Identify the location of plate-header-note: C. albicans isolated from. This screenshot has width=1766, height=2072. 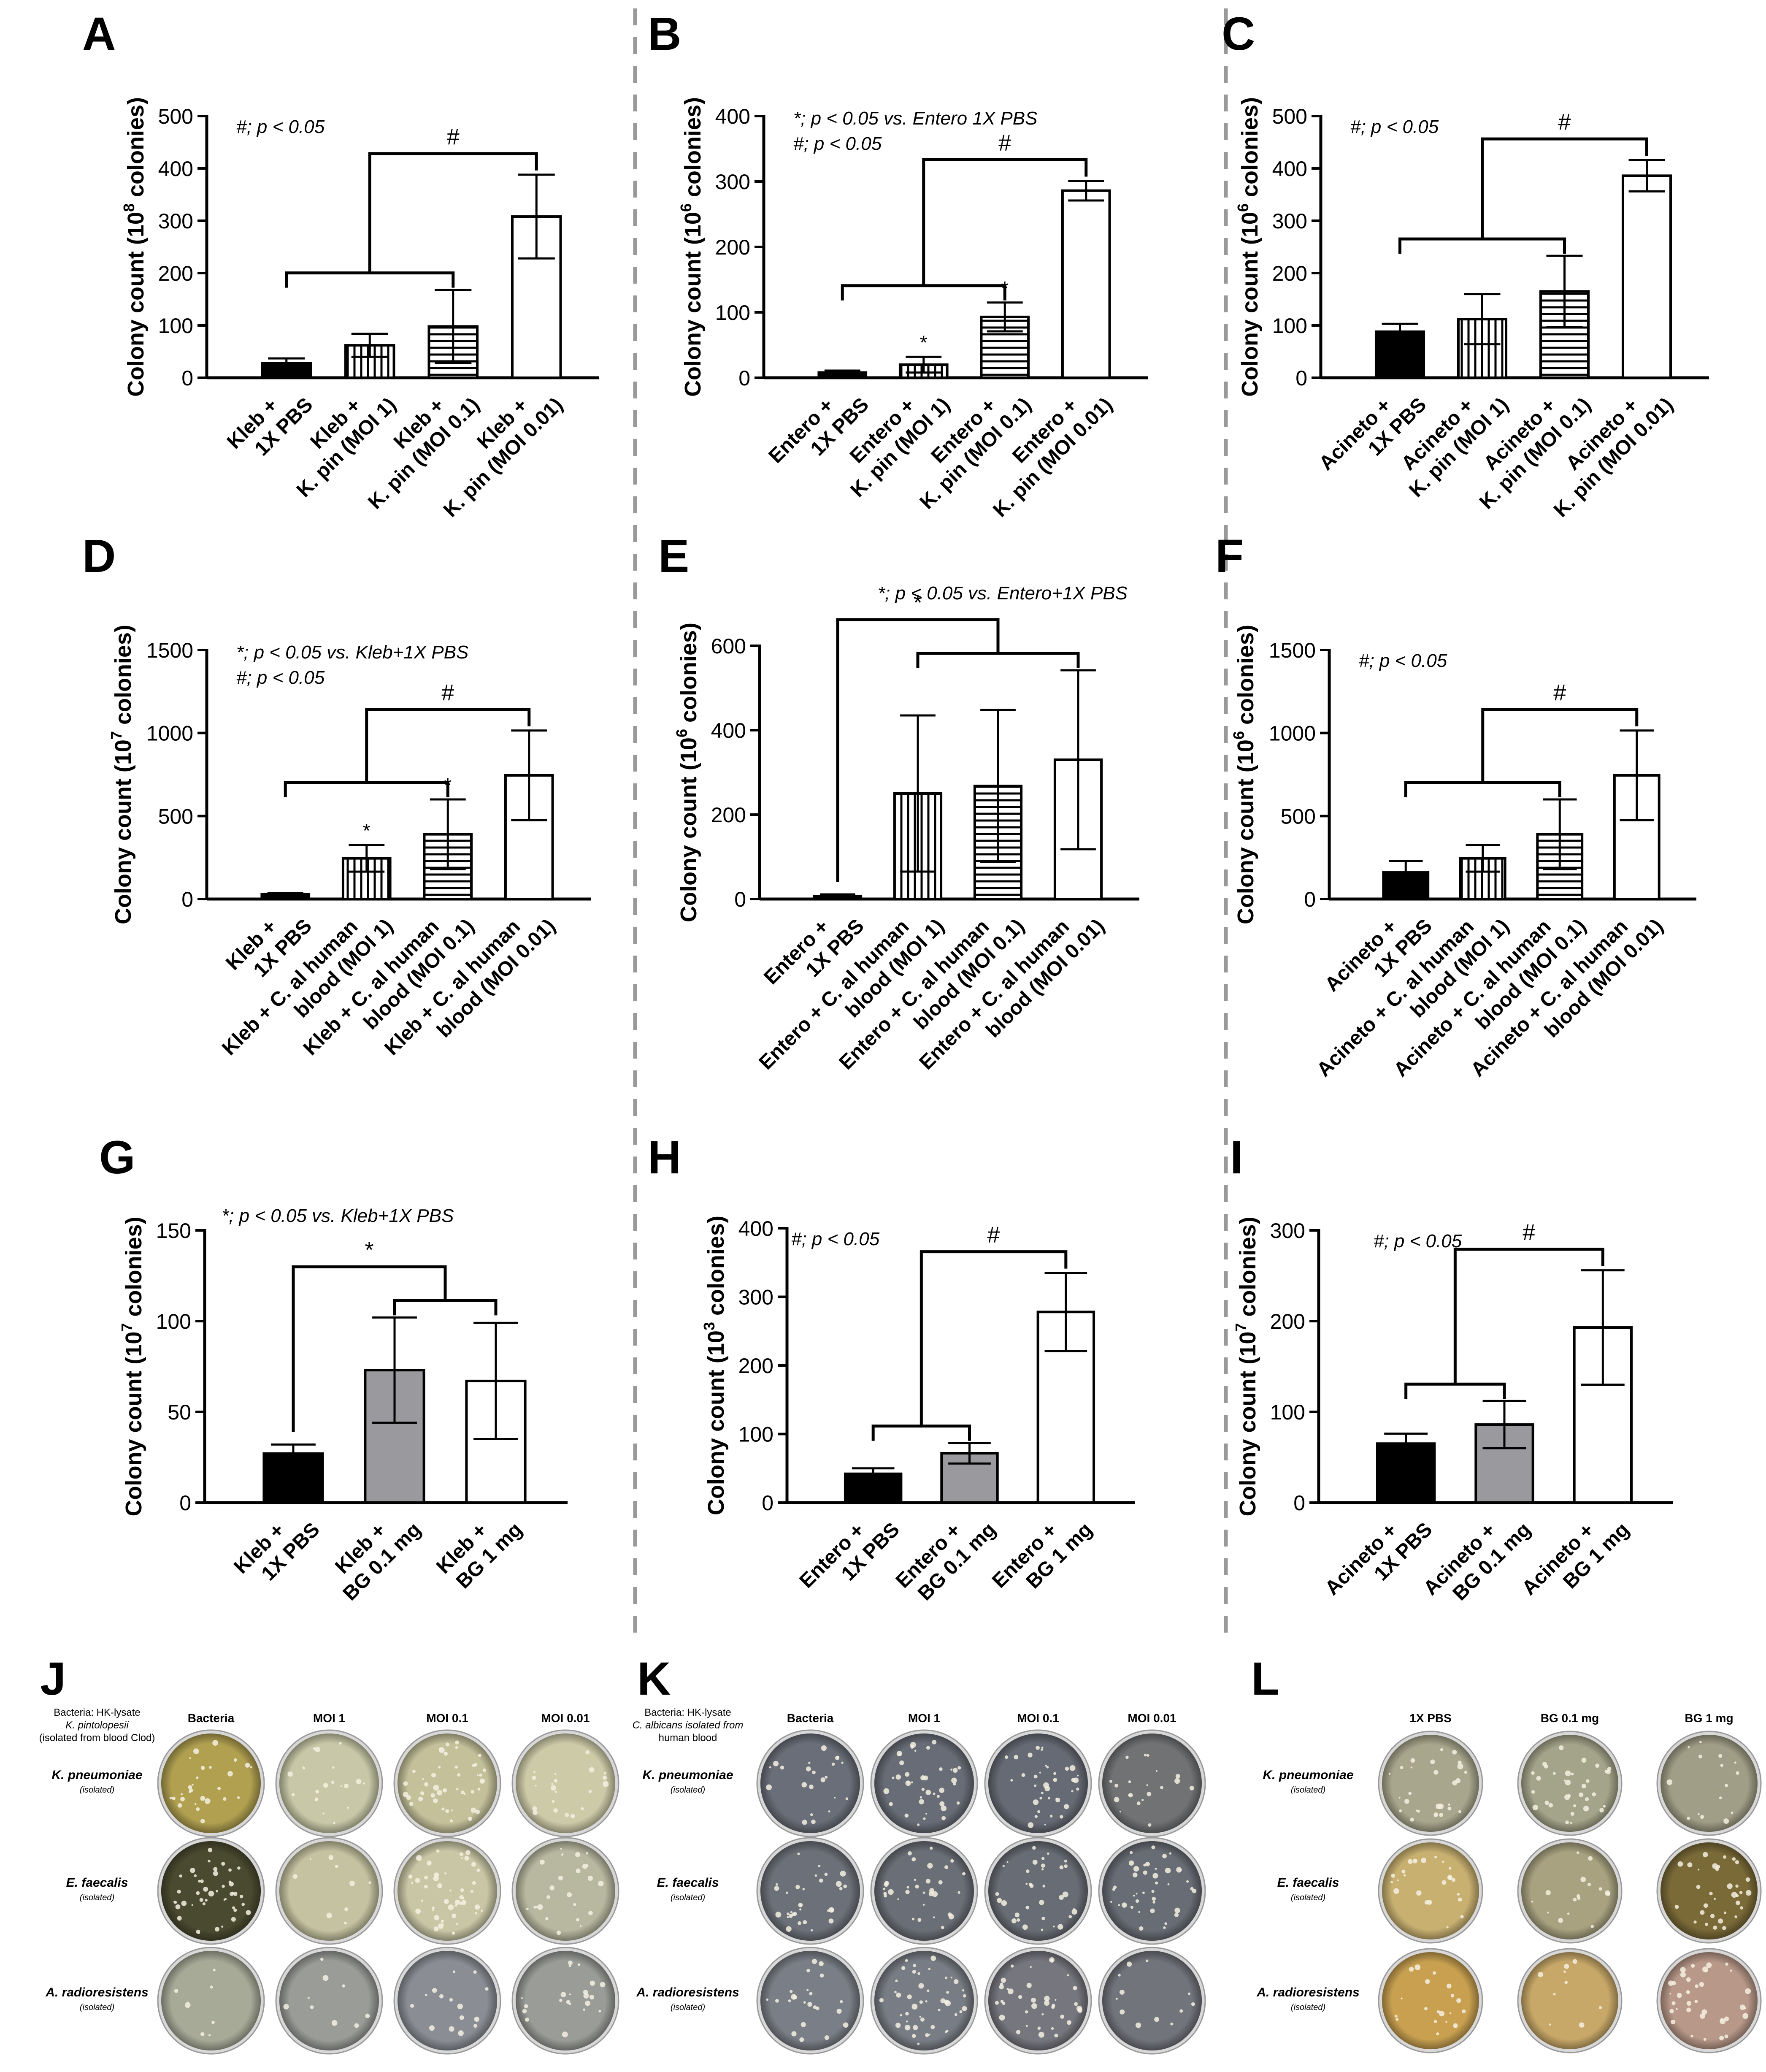
(688, 1725).